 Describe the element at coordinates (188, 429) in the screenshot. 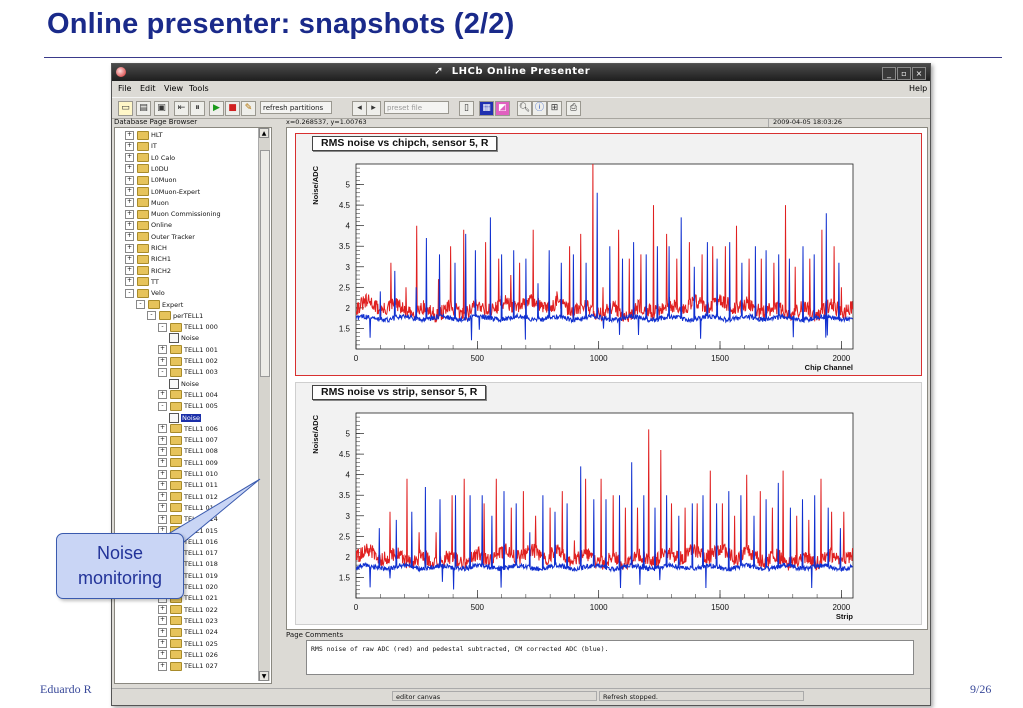

I see `tree-folder-item: + TELL1 006` at that location.